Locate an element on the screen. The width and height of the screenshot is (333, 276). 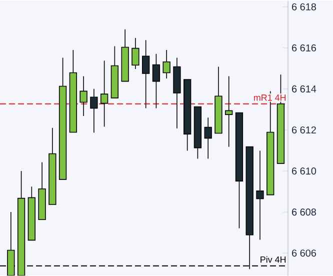
y-tick-label: 6 612 is located at coordinates (304, 130).